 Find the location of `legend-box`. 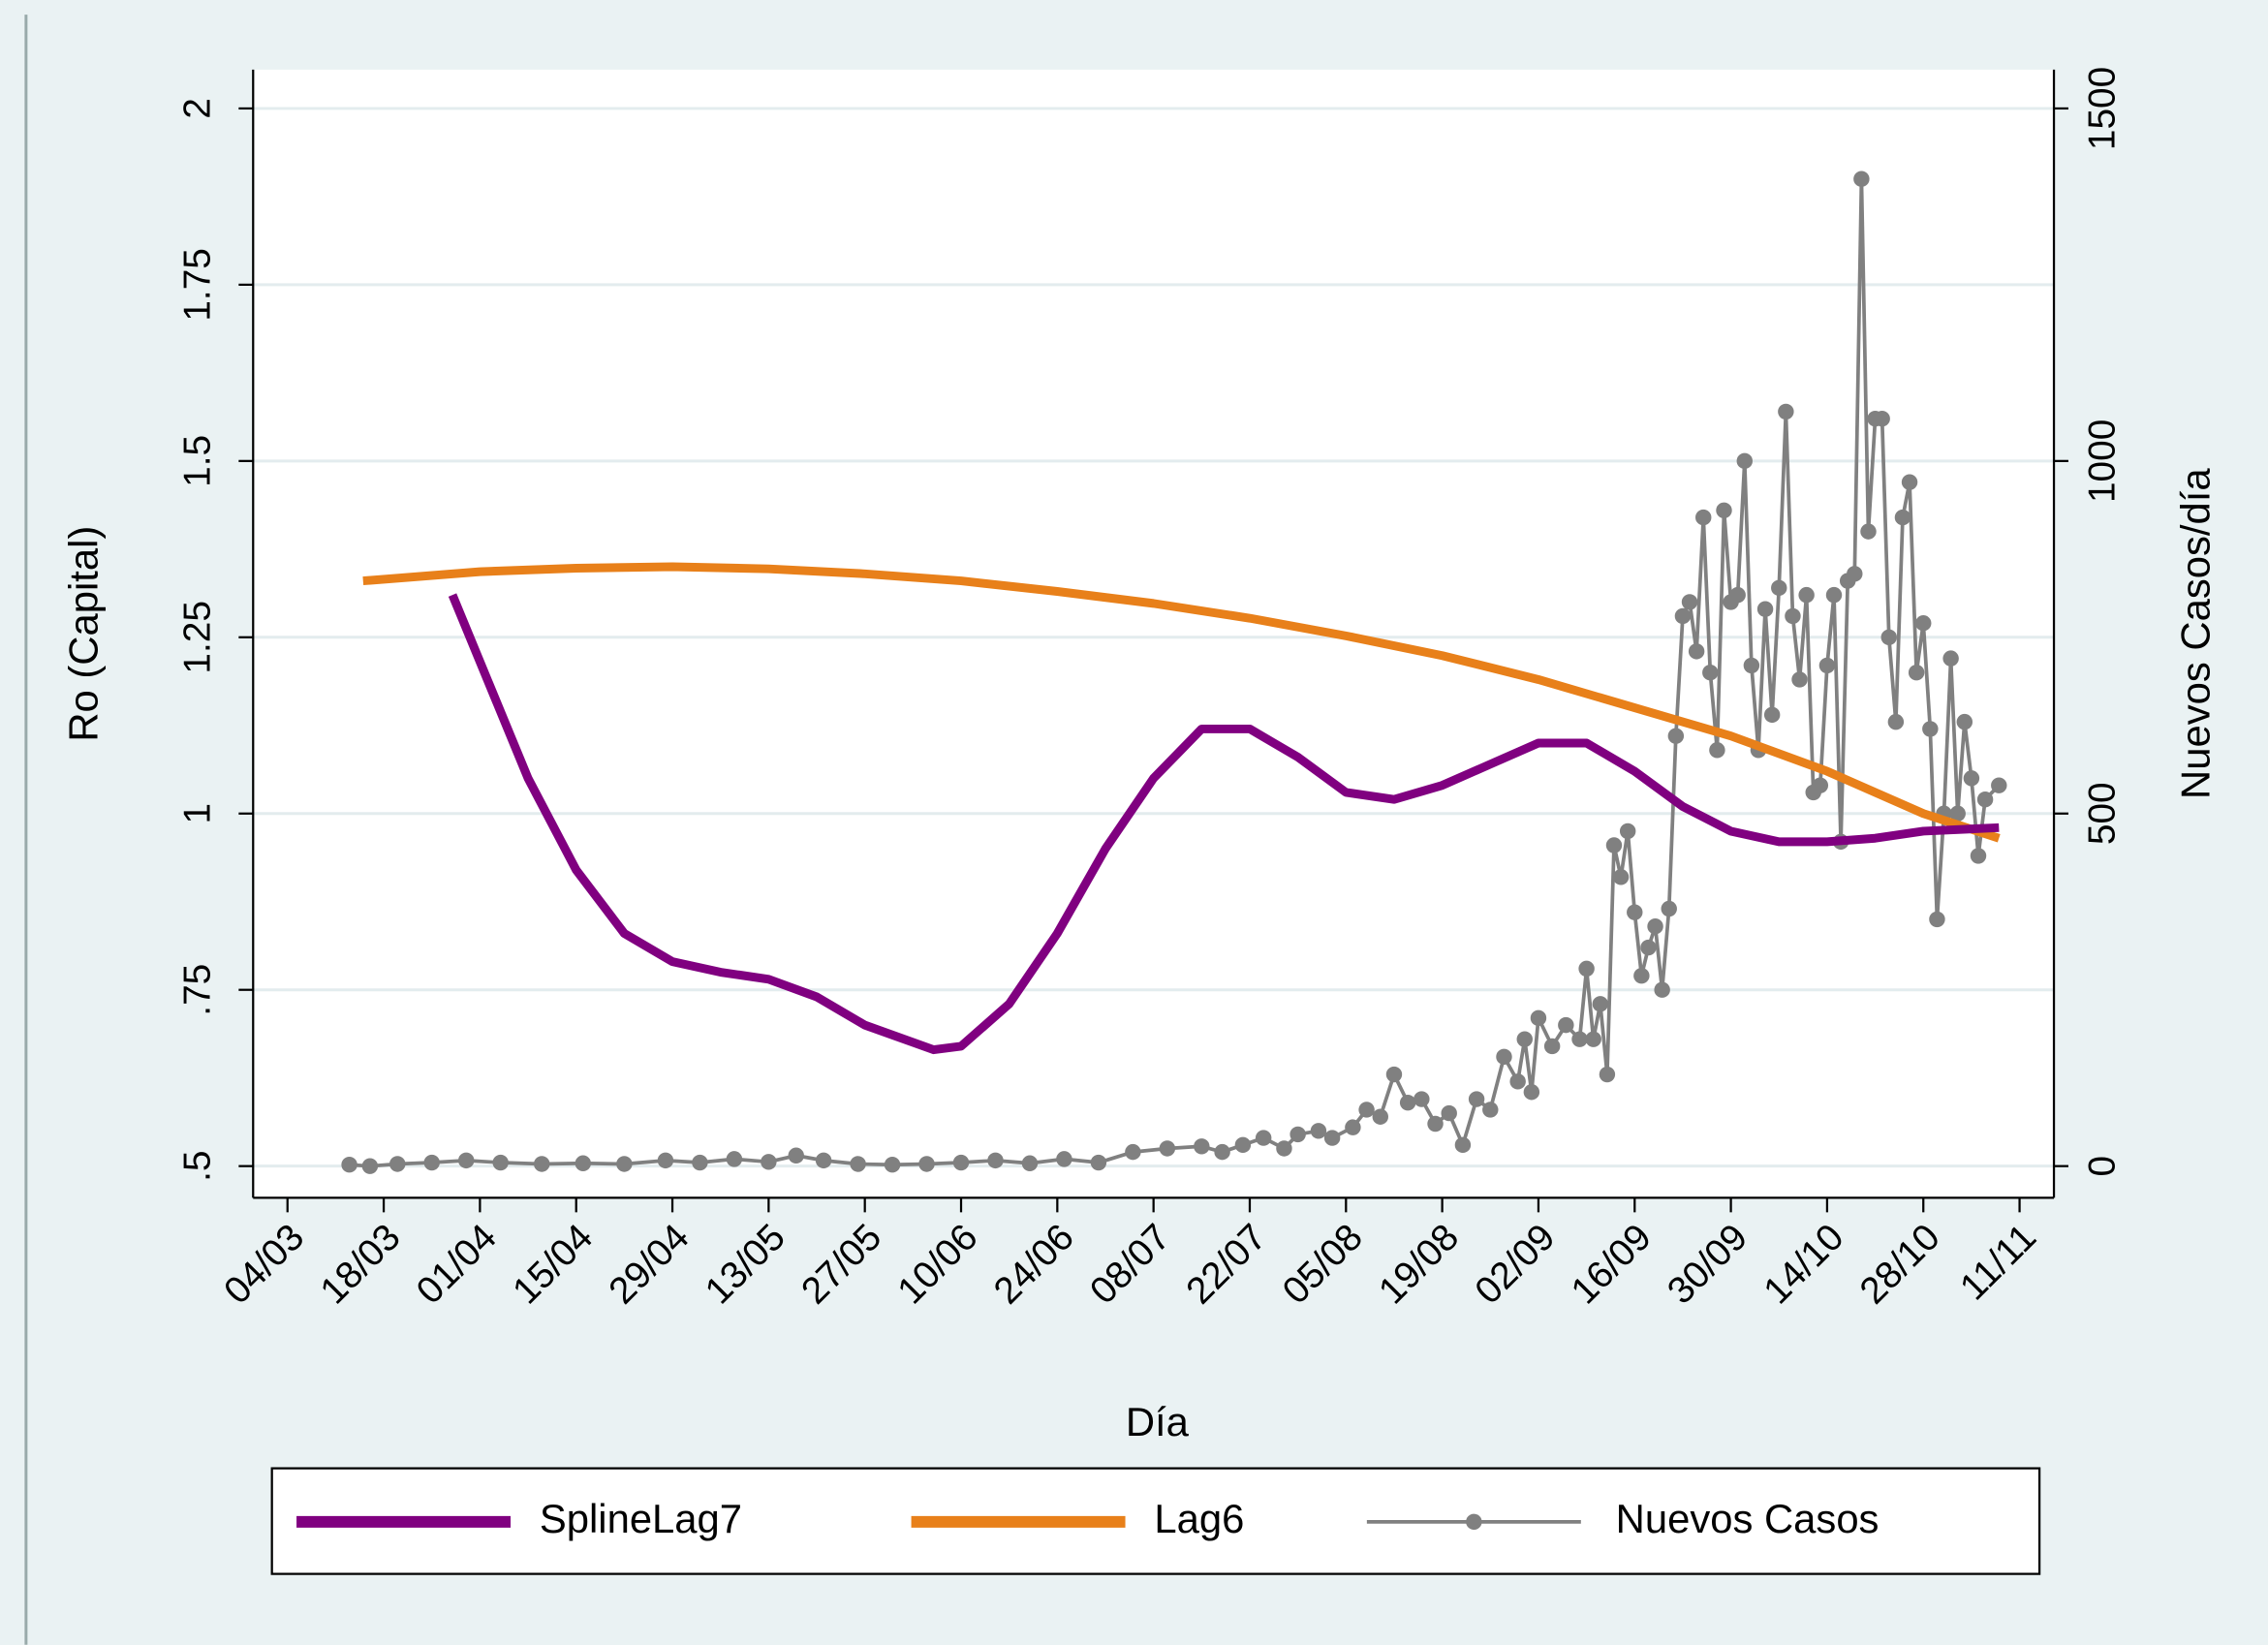

legend-box is located at coordinates (1155, 1521).